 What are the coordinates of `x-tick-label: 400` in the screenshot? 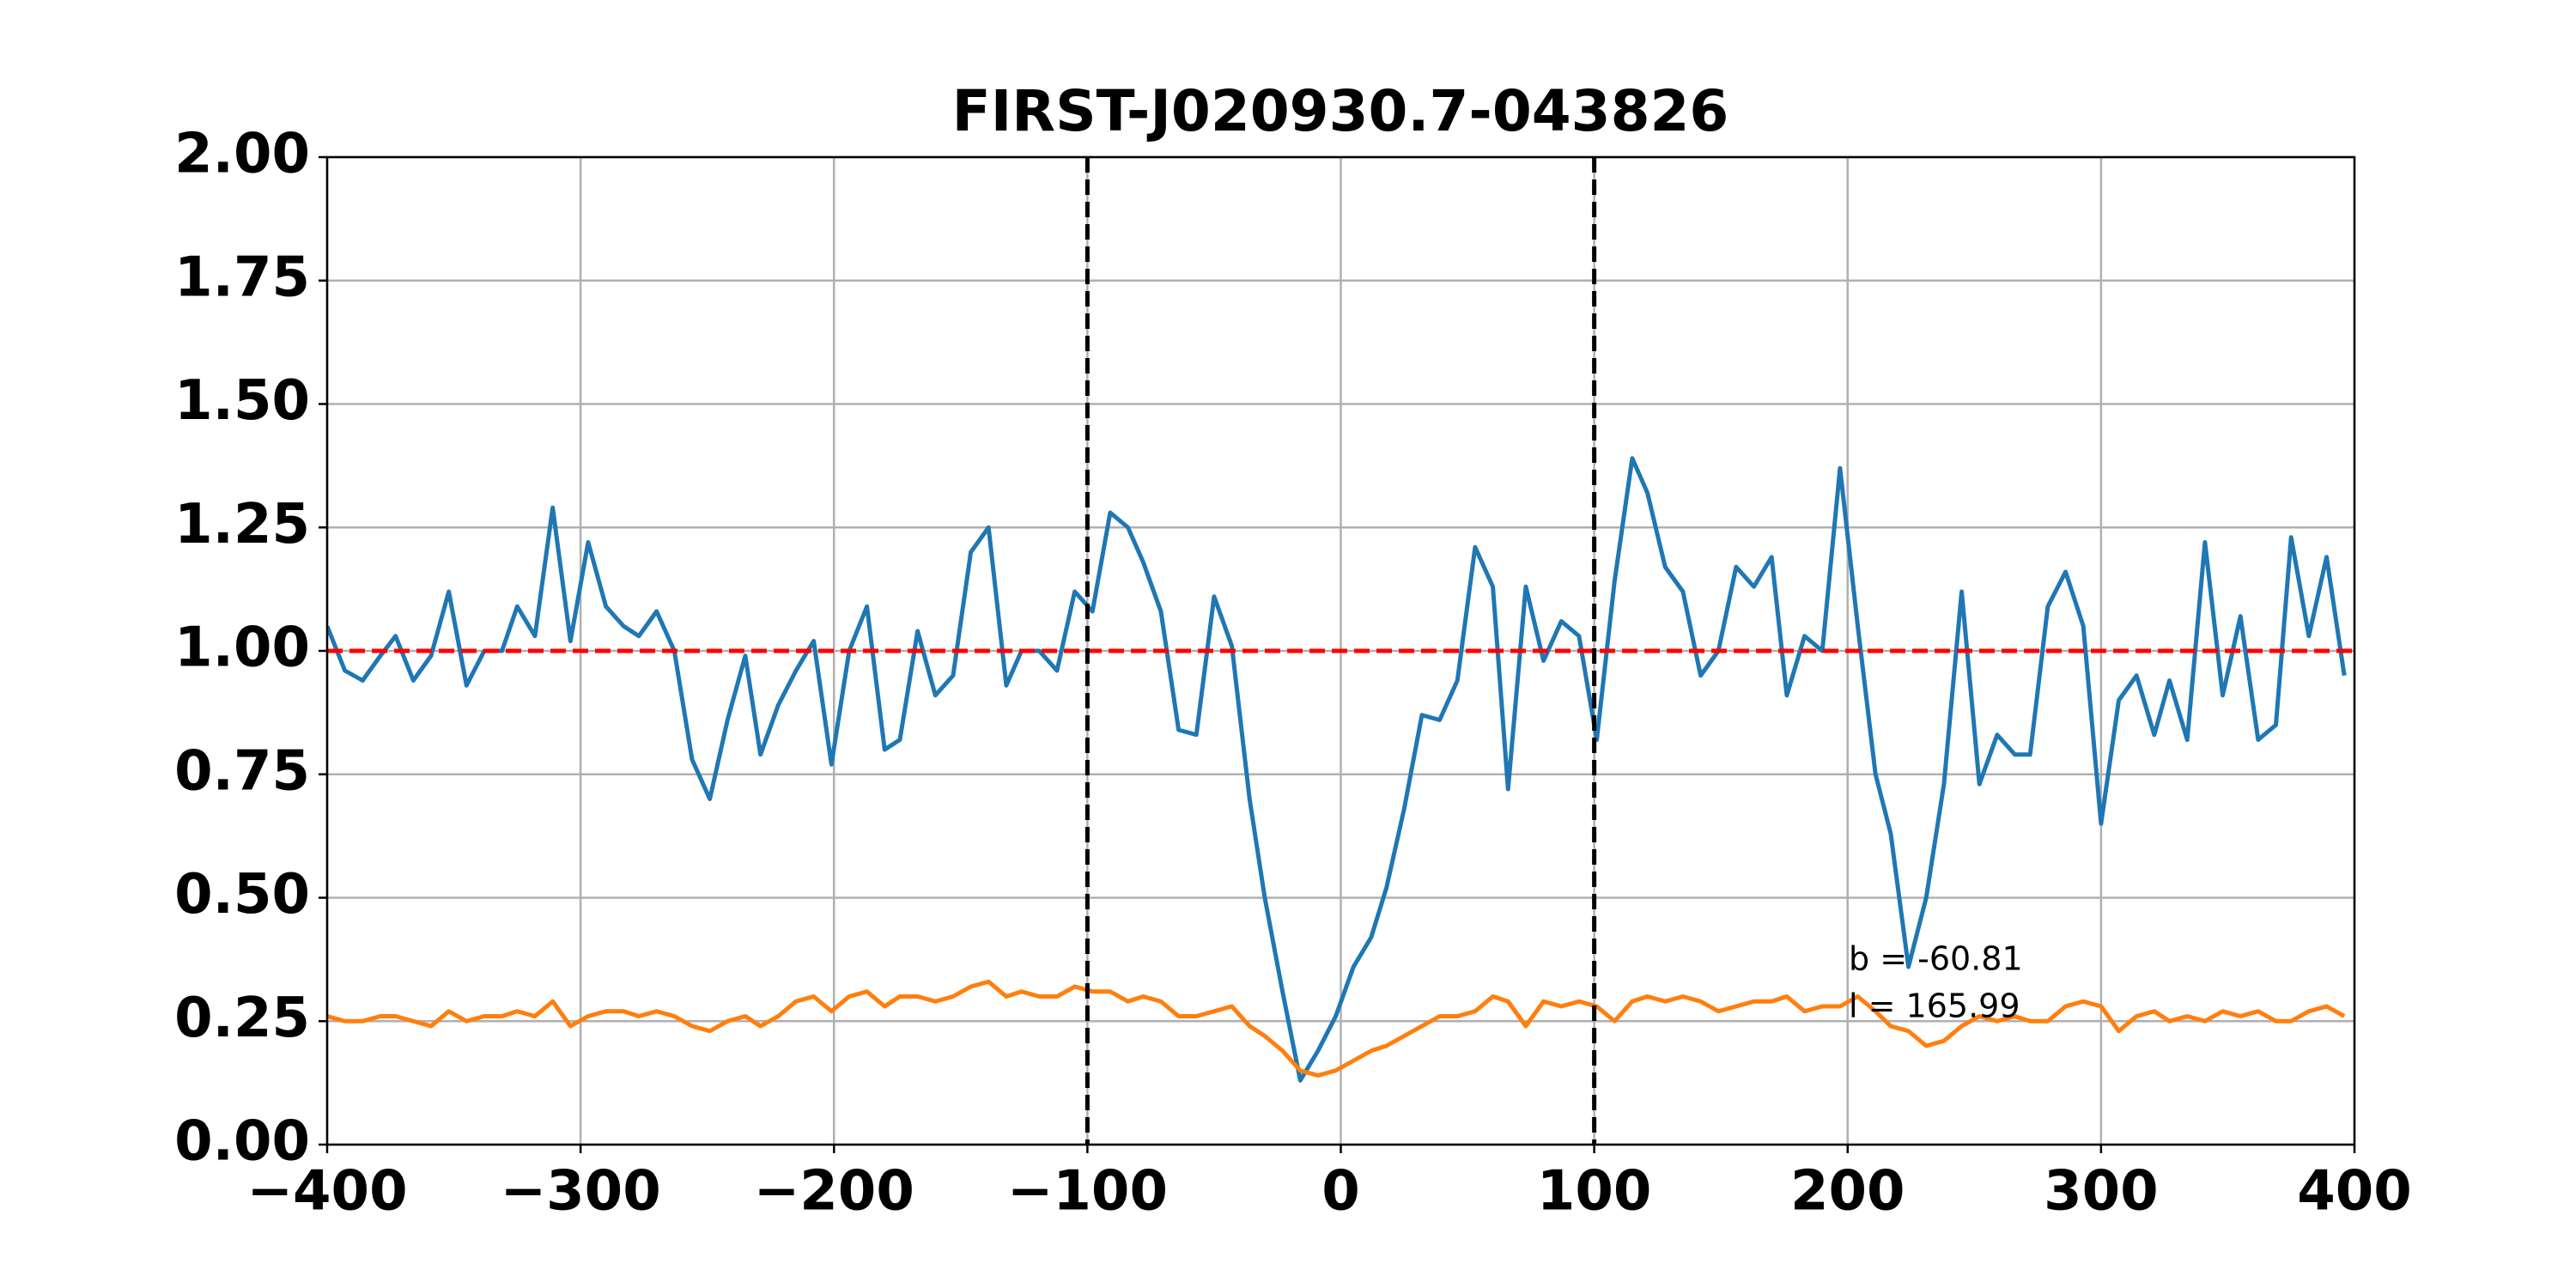 It's located at (2354, 1192).